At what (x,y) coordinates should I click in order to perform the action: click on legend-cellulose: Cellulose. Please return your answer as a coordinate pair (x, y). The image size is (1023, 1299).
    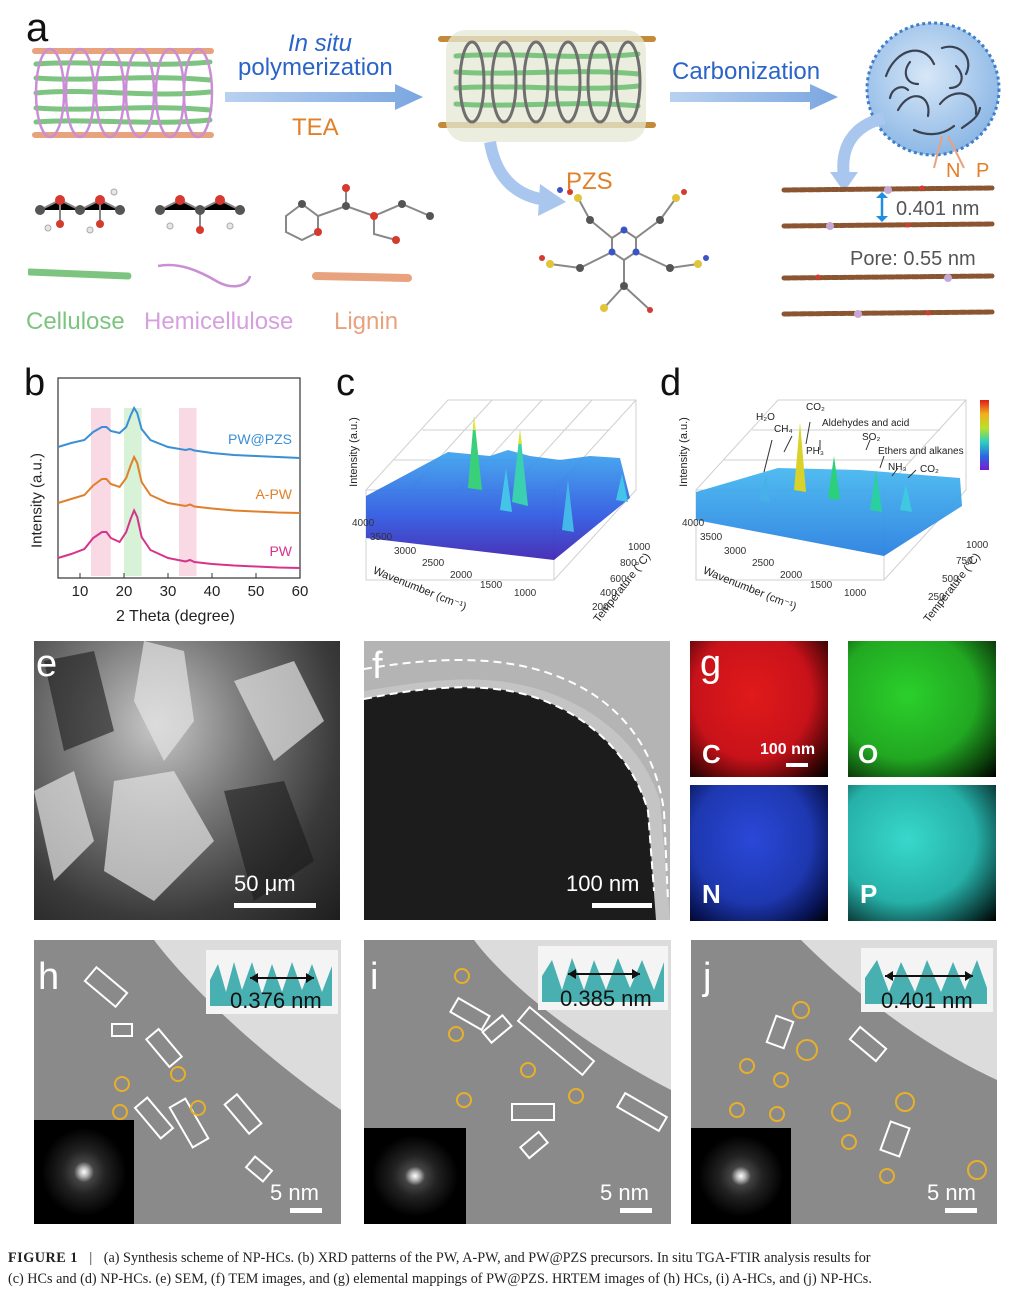
    Looking at the image, I should click on (75, 321).